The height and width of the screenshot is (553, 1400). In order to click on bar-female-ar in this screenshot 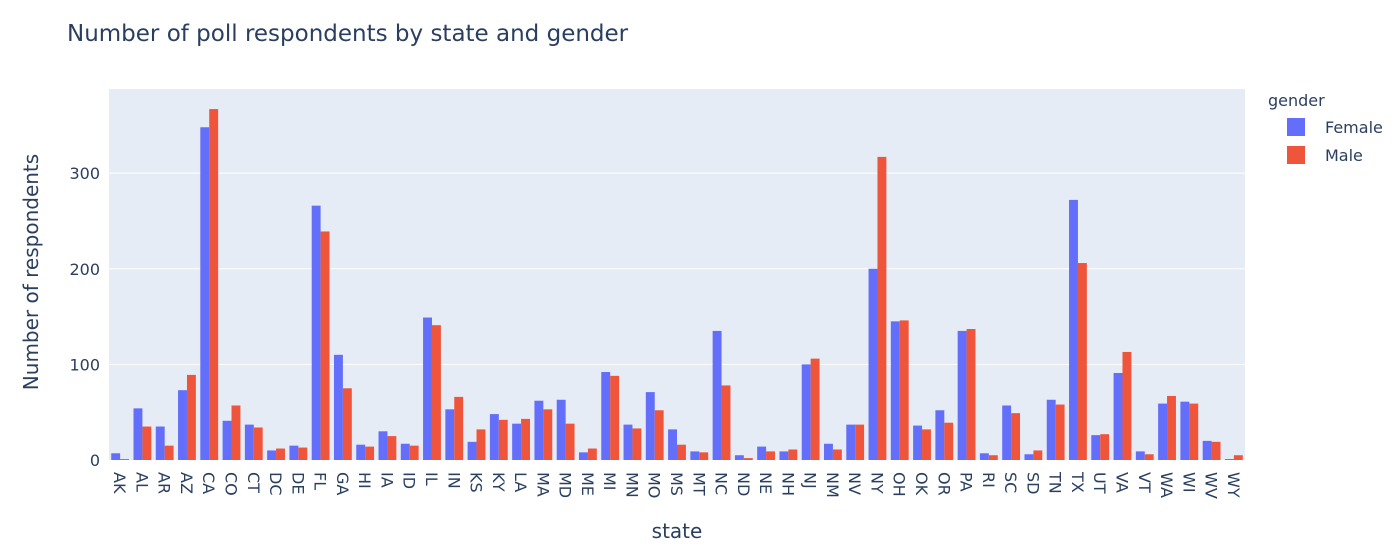, I will do `click(160, 443)`.